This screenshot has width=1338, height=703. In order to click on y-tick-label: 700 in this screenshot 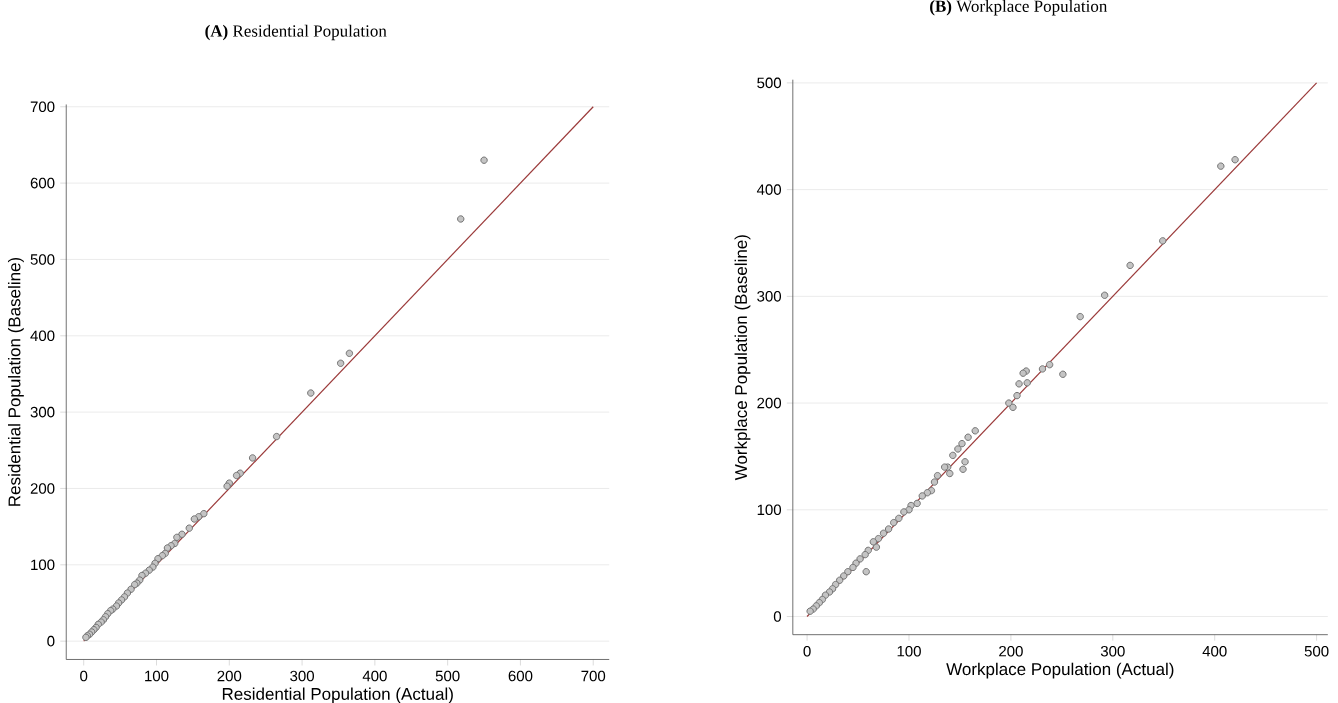, I will do `click(42, 107)`.